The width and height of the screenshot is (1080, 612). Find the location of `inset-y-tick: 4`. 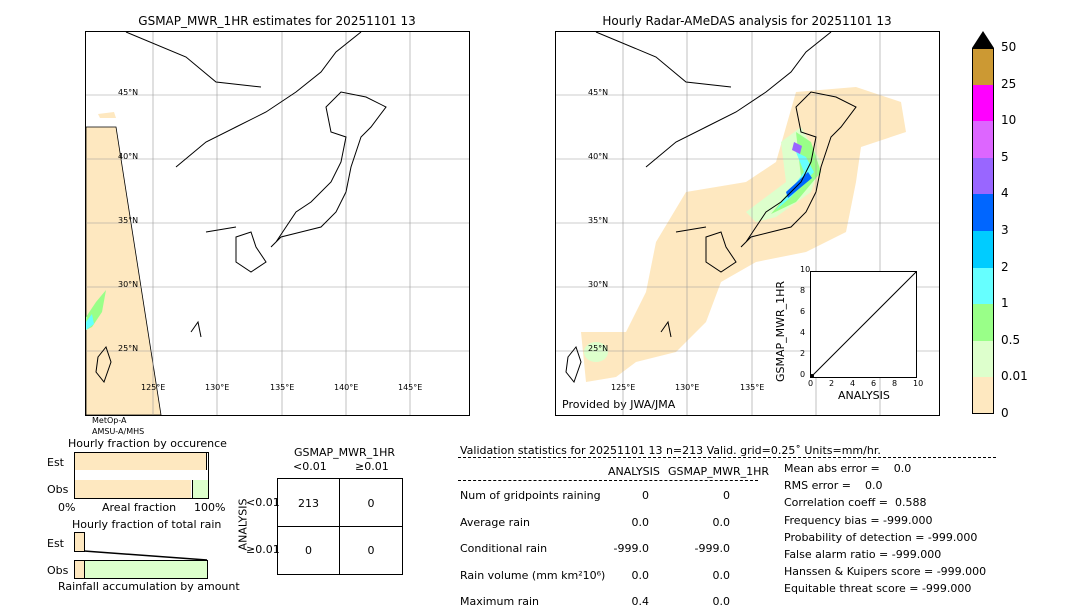

inset-y-tick: 4 is located at coordinates (803, 332).